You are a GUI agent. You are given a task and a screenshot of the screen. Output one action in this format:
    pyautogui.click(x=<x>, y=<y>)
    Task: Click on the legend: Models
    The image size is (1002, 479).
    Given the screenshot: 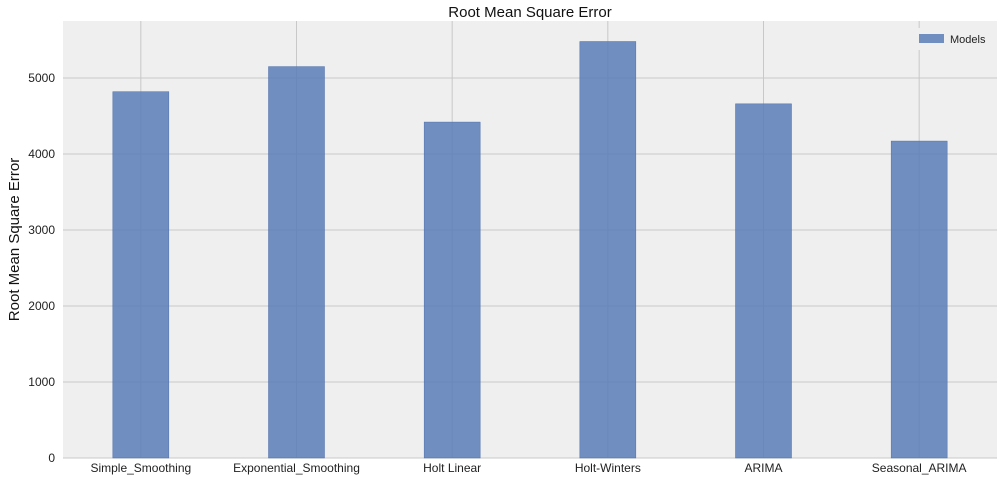 What is the action you would take?
    pyautogui.click(x=952, y=39)
    